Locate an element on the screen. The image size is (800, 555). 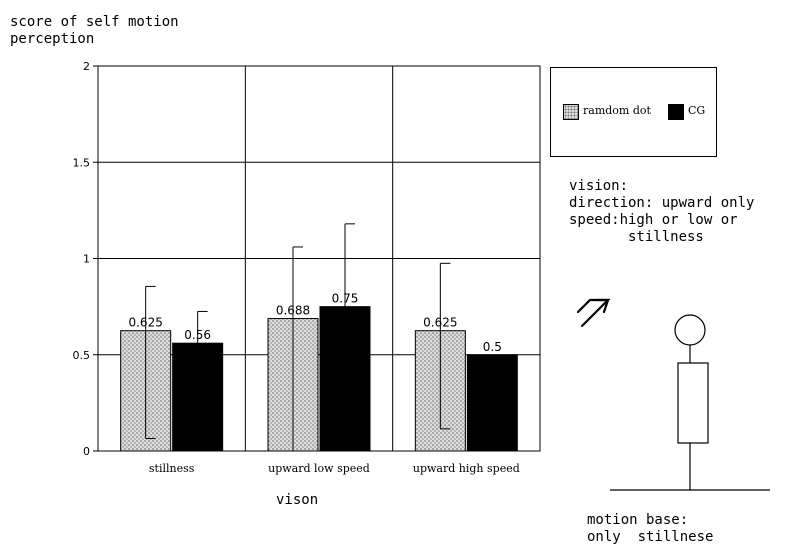
legend: ramdom dot CG is located at coordinates (633, 112).